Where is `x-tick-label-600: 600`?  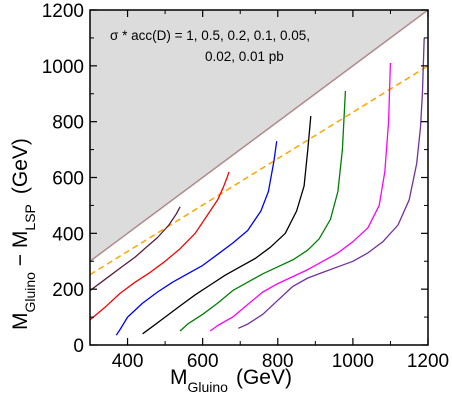
x-tick-label-600: 600 is located at coordinates (203, 361).